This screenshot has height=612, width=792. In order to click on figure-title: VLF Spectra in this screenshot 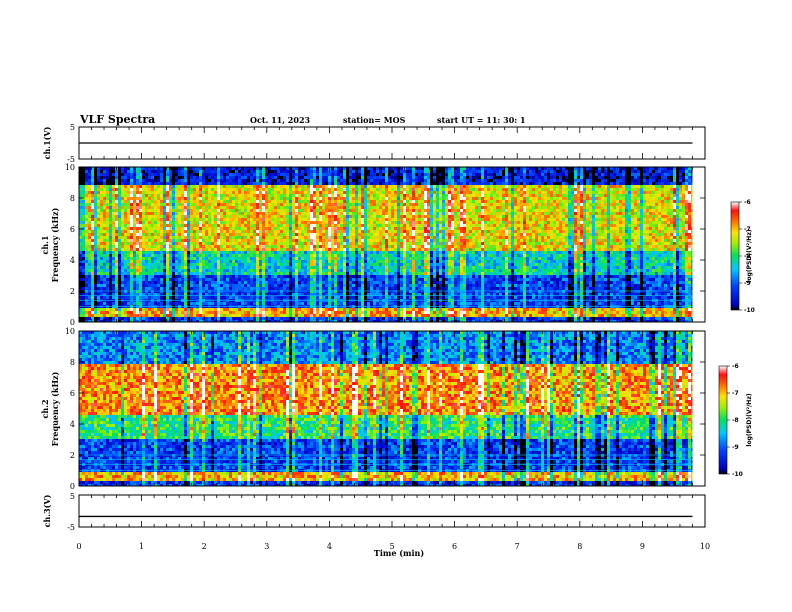, I will do `click(117, 119)`.